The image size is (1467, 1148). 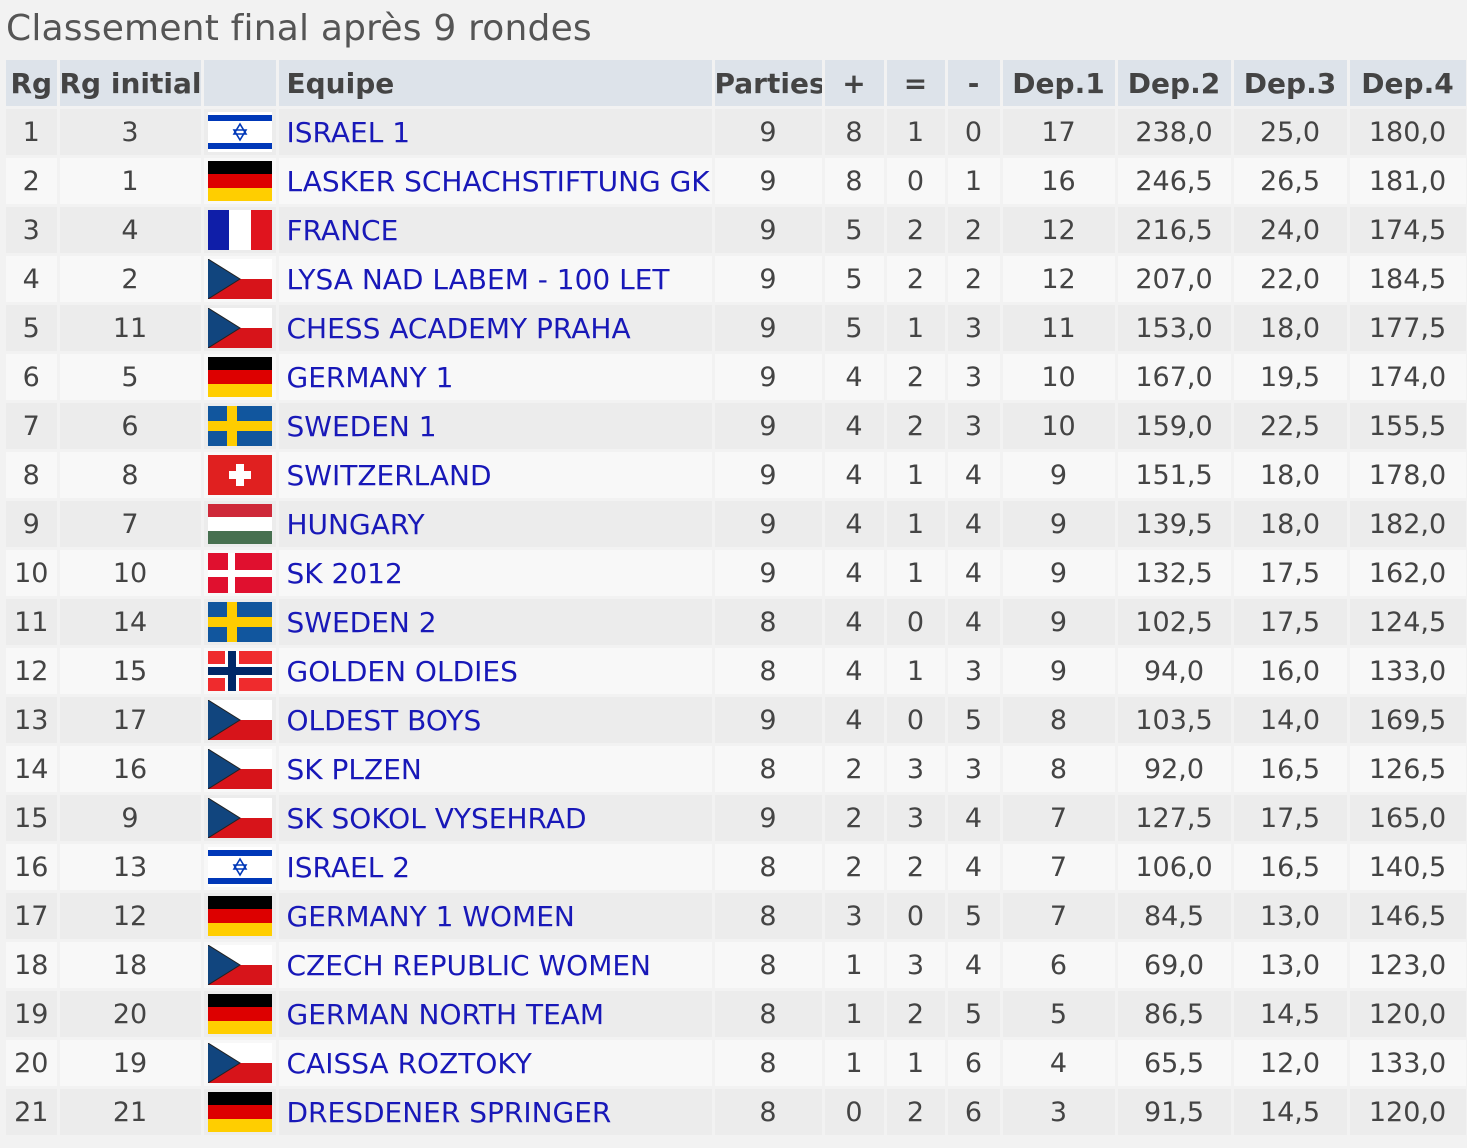 What do you see at coordinates (1407, 279) in the screenshot?
I see `tb4-cell: 184,5` at bounding box center [1407, 279].